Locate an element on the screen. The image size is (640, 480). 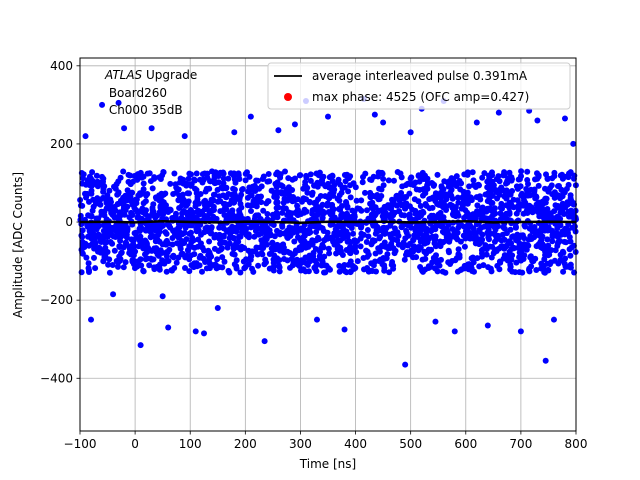
average-pulse-line is located at coordinates (328, 222).